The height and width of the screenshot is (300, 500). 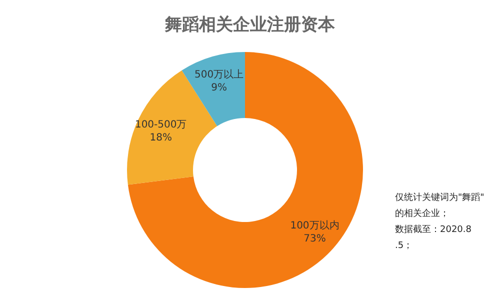 I want to click on slice-label: 100-500万, so click(x=160, y=124).